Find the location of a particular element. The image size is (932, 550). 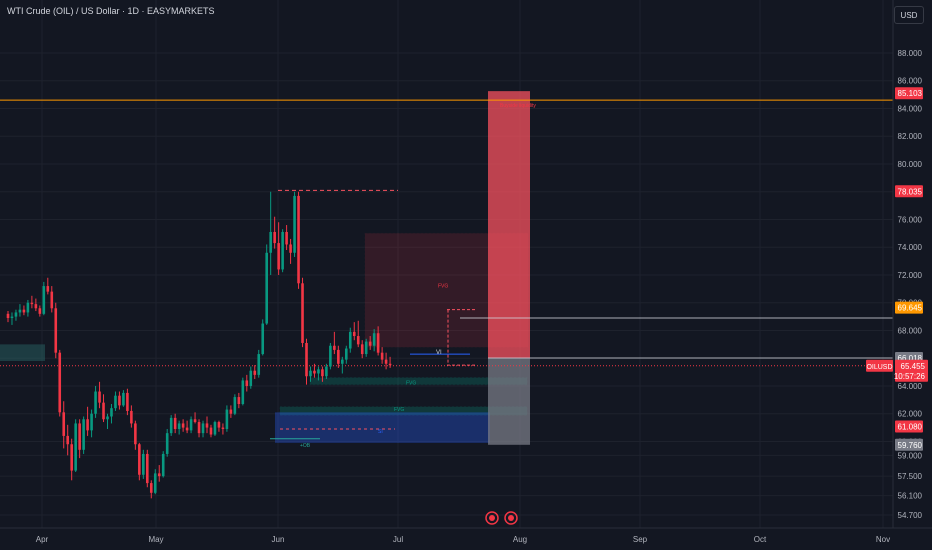

x-tick-label: Jun is located at coordinates (278, 539).